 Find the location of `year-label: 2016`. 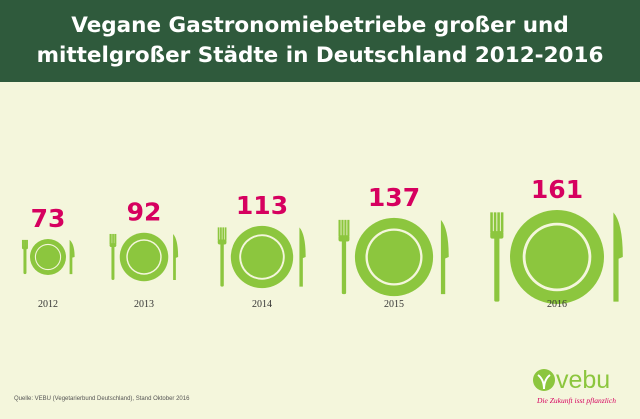

year-label: 2016 is located at coordinates (557, 304).